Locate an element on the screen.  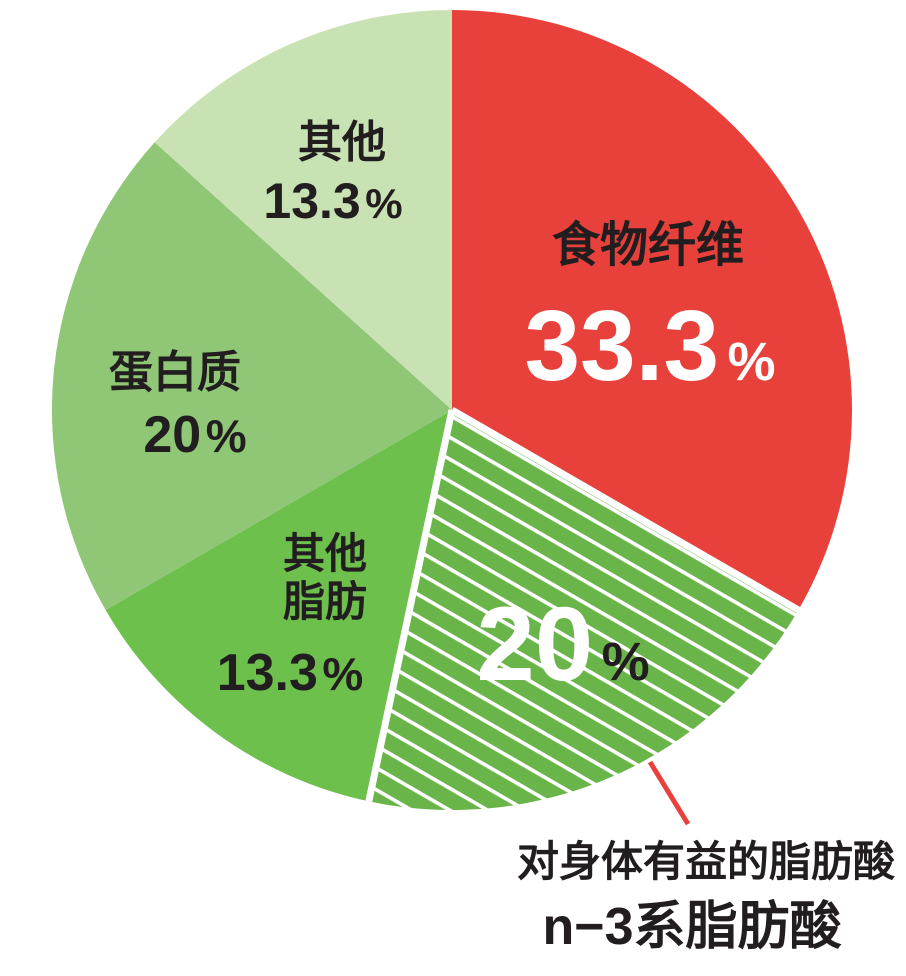
callout-text-line2: n−3系脂肪酸 is located at coordinates (692, 927).